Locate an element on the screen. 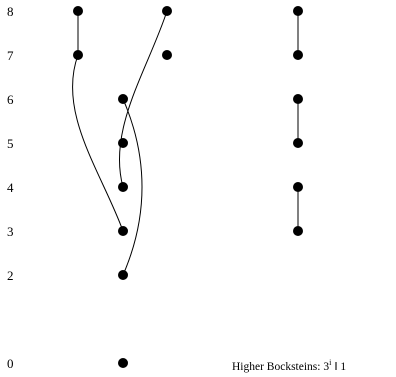 The width and height of the screenshot is (396, 377). caption-suffix: ‖ 1 is located at coordinates (338, 367).